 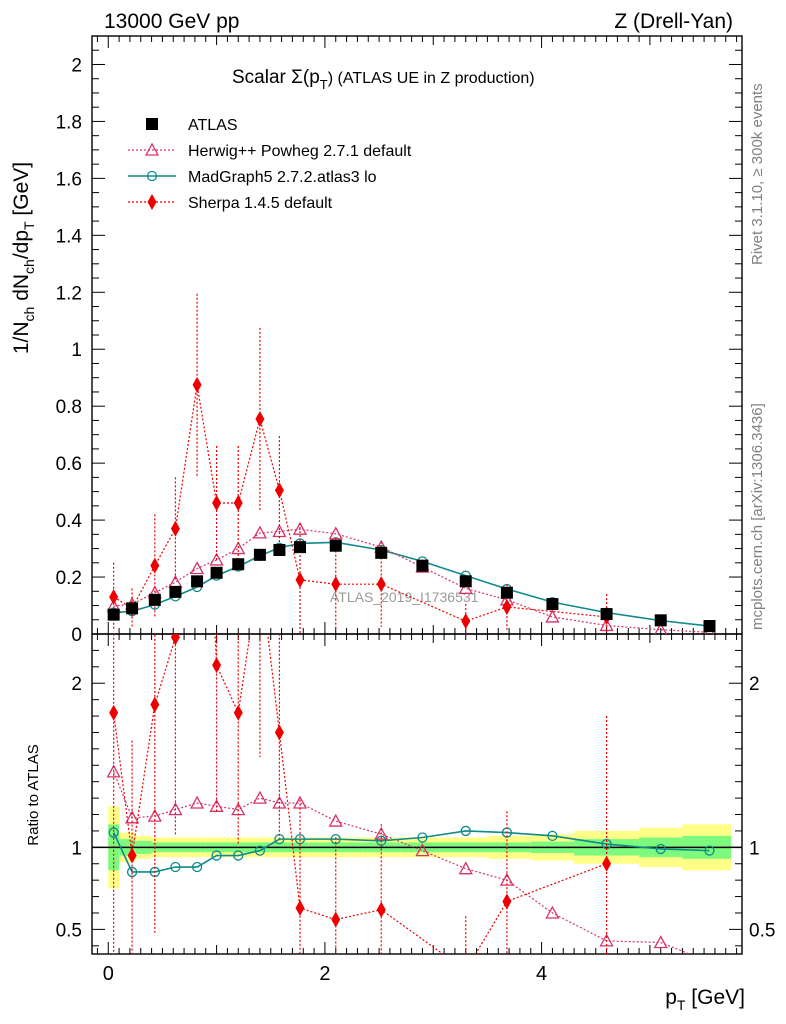 I want to click on sherpa-line, so click(x=360, y=503).